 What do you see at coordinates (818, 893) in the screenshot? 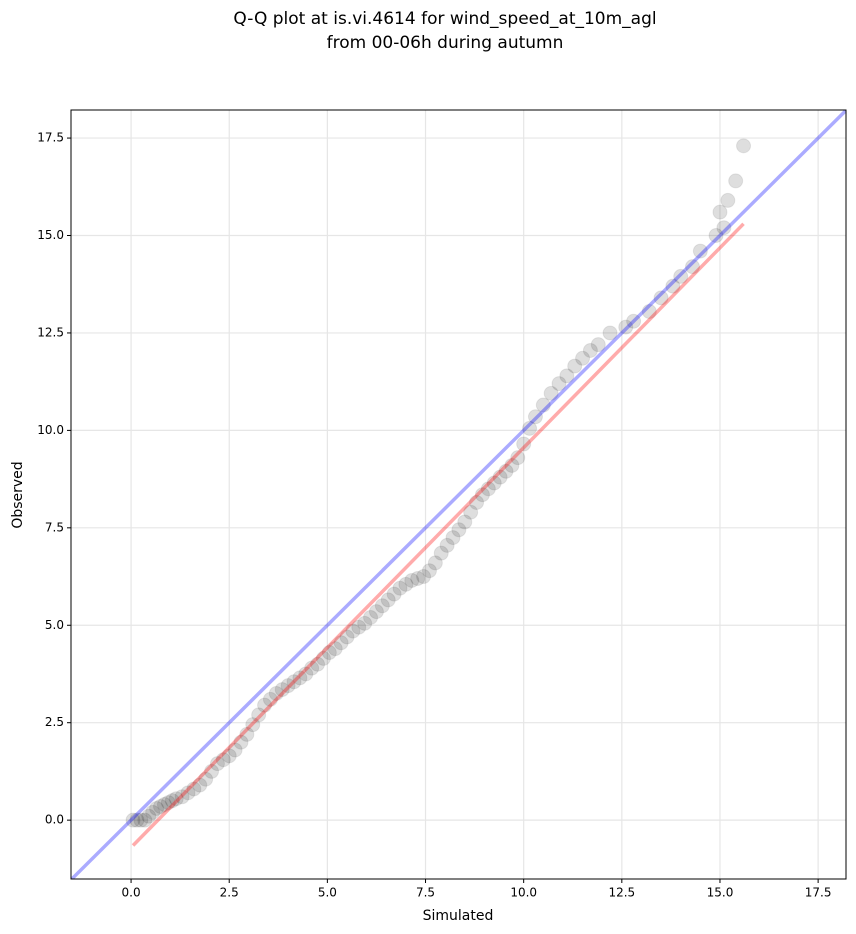
I see `x-tick-label: 17.5` at bounding box center [818, 893].